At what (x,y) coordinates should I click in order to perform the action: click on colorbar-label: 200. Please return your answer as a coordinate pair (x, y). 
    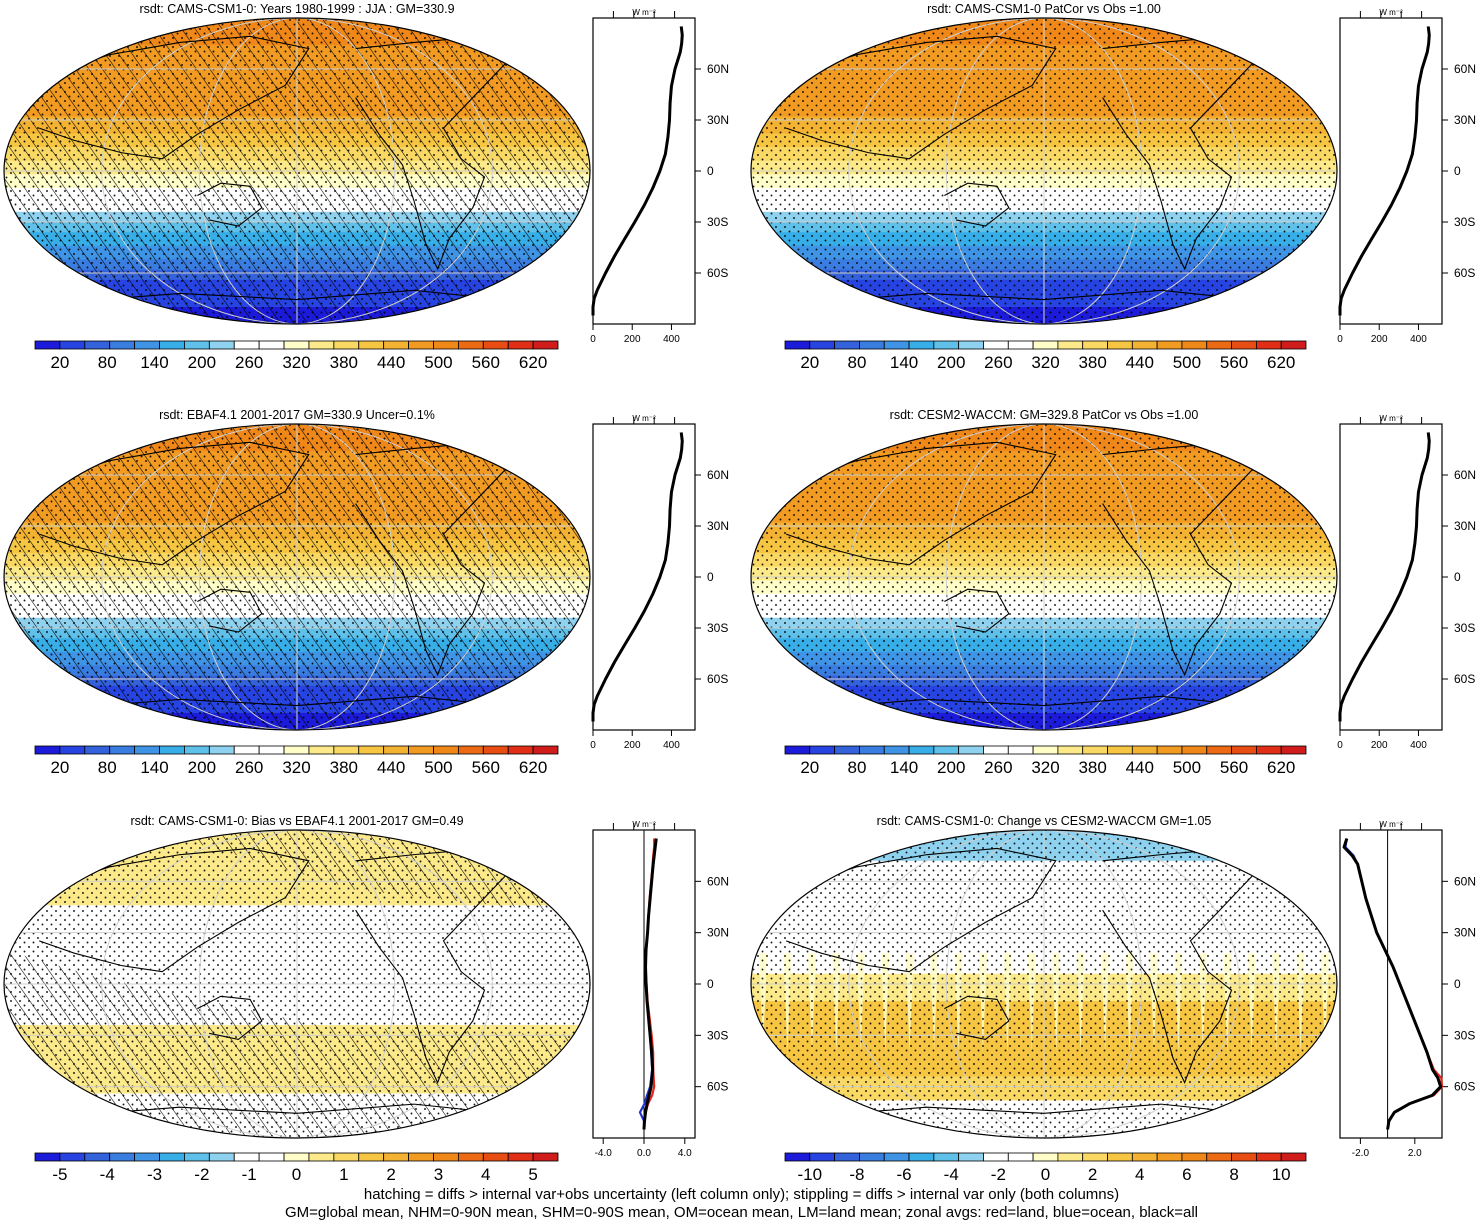
    Looking at the image, I should click on (202, 767).